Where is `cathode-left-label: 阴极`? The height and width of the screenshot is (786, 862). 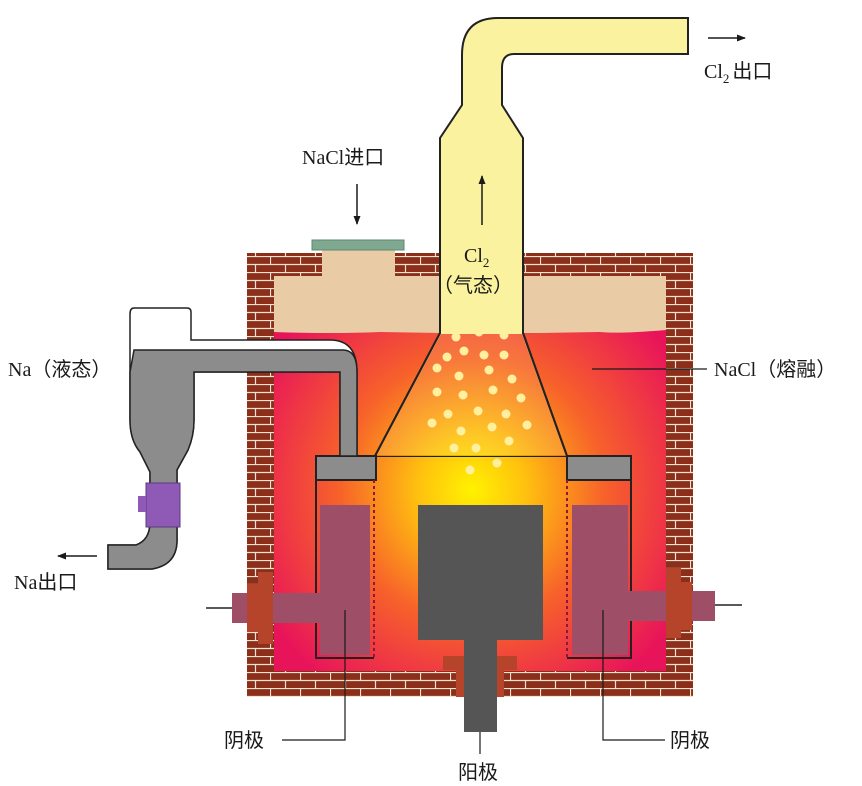 cathode-left-label: 阴极 is located at coordinates (244, 740).